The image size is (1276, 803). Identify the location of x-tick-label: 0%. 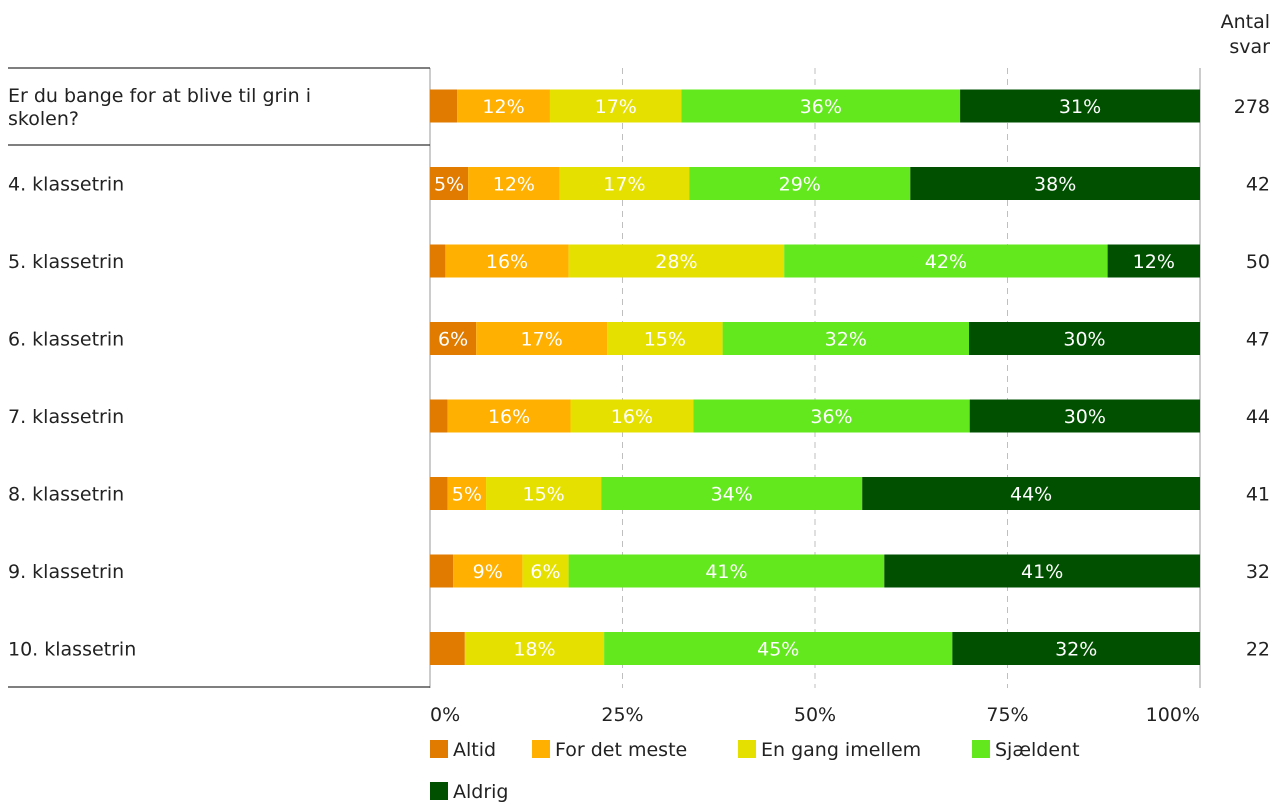
(445, 715).